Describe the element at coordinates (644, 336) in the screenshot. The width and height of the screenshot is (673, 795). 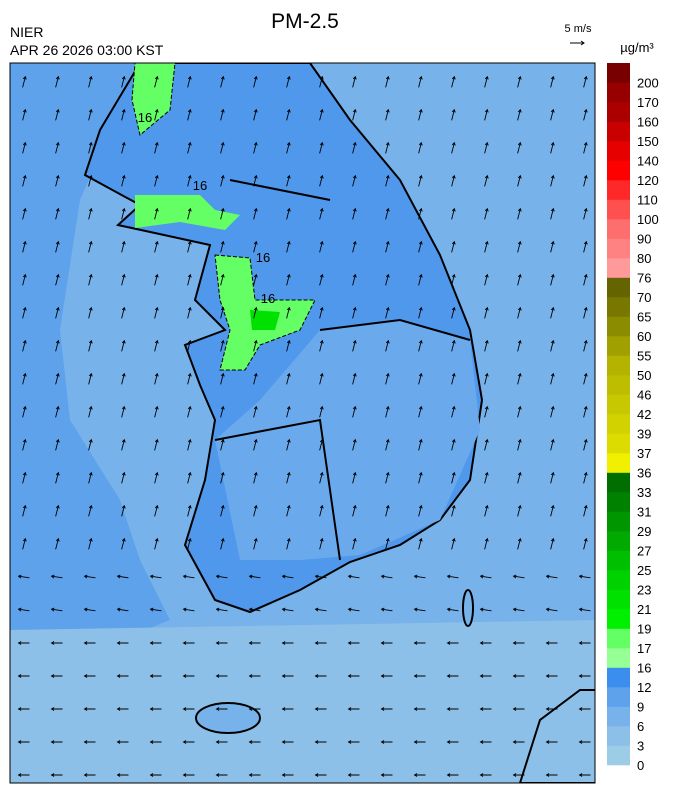
I see `colorbar-label: 60` at that location.